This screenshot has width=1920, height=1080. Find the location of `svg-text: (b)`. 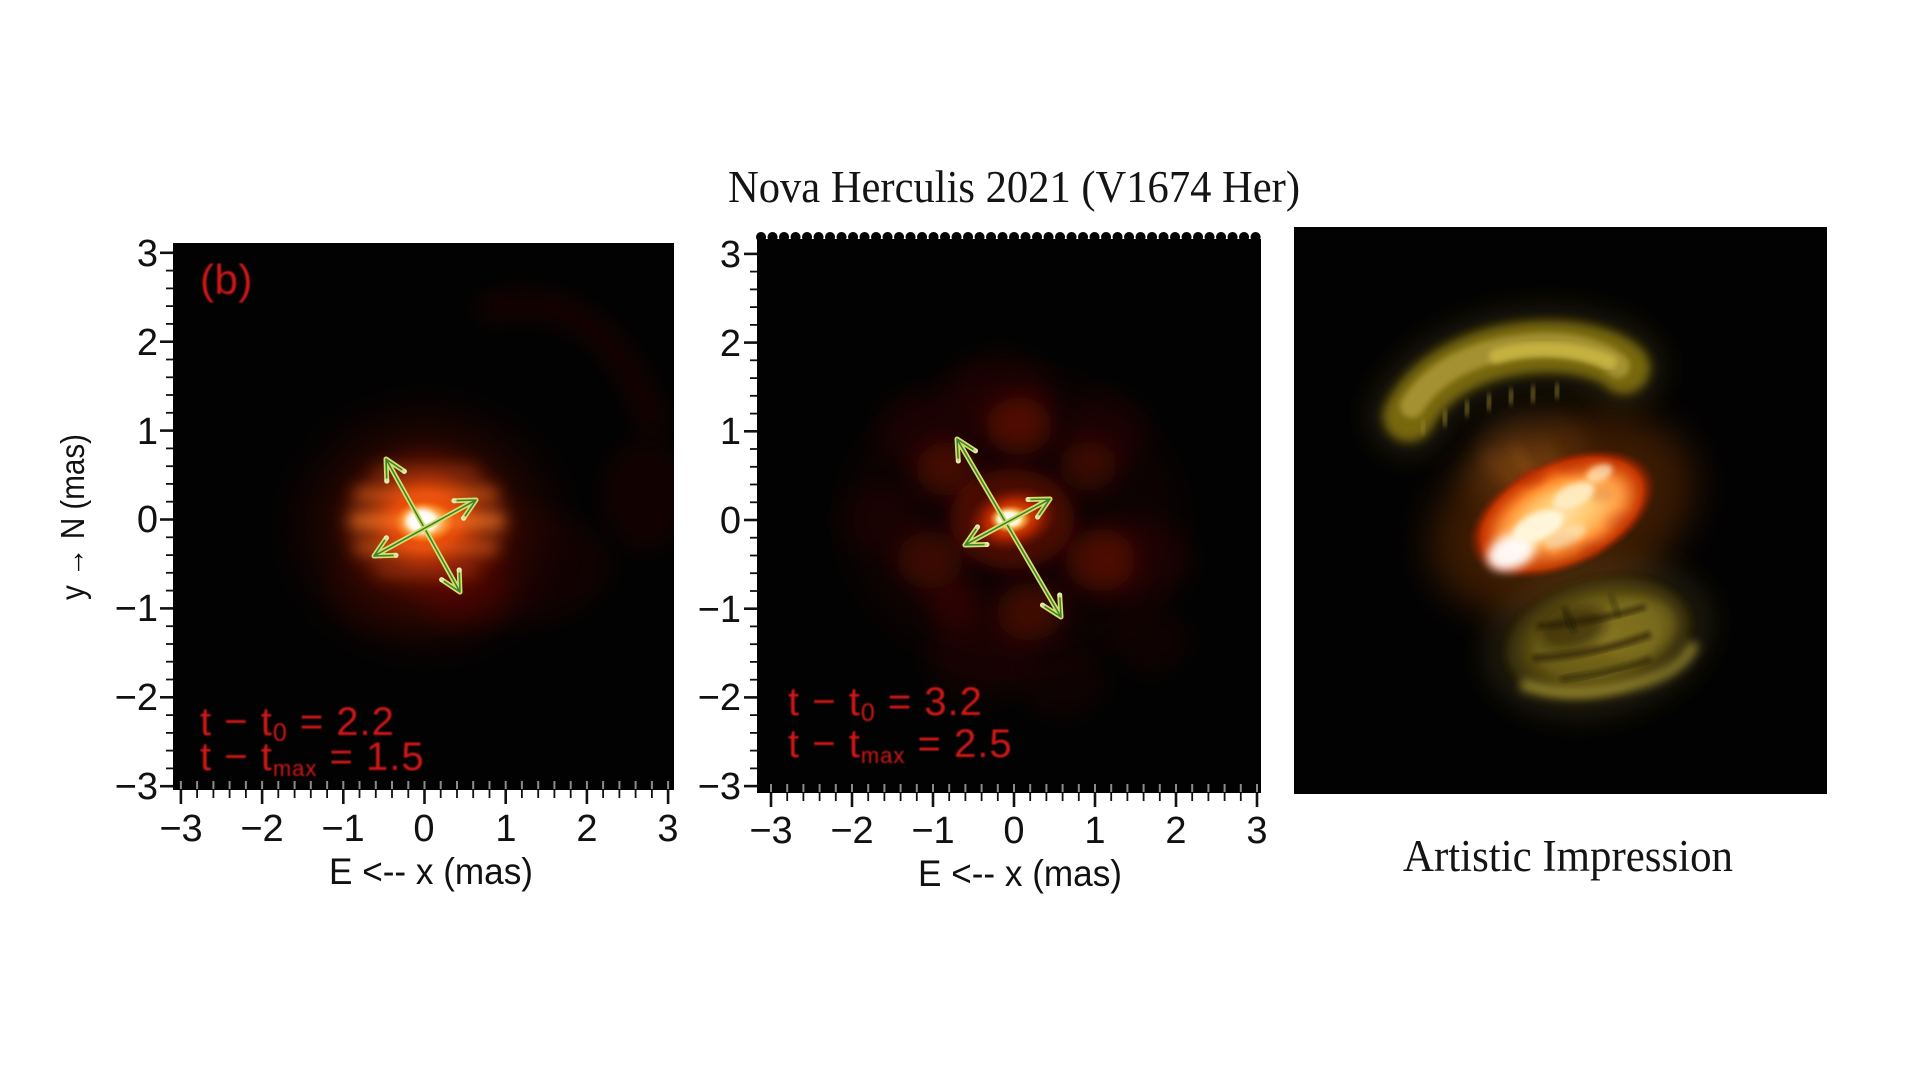

svg-text: (b) is located at coordinates (226, 279).